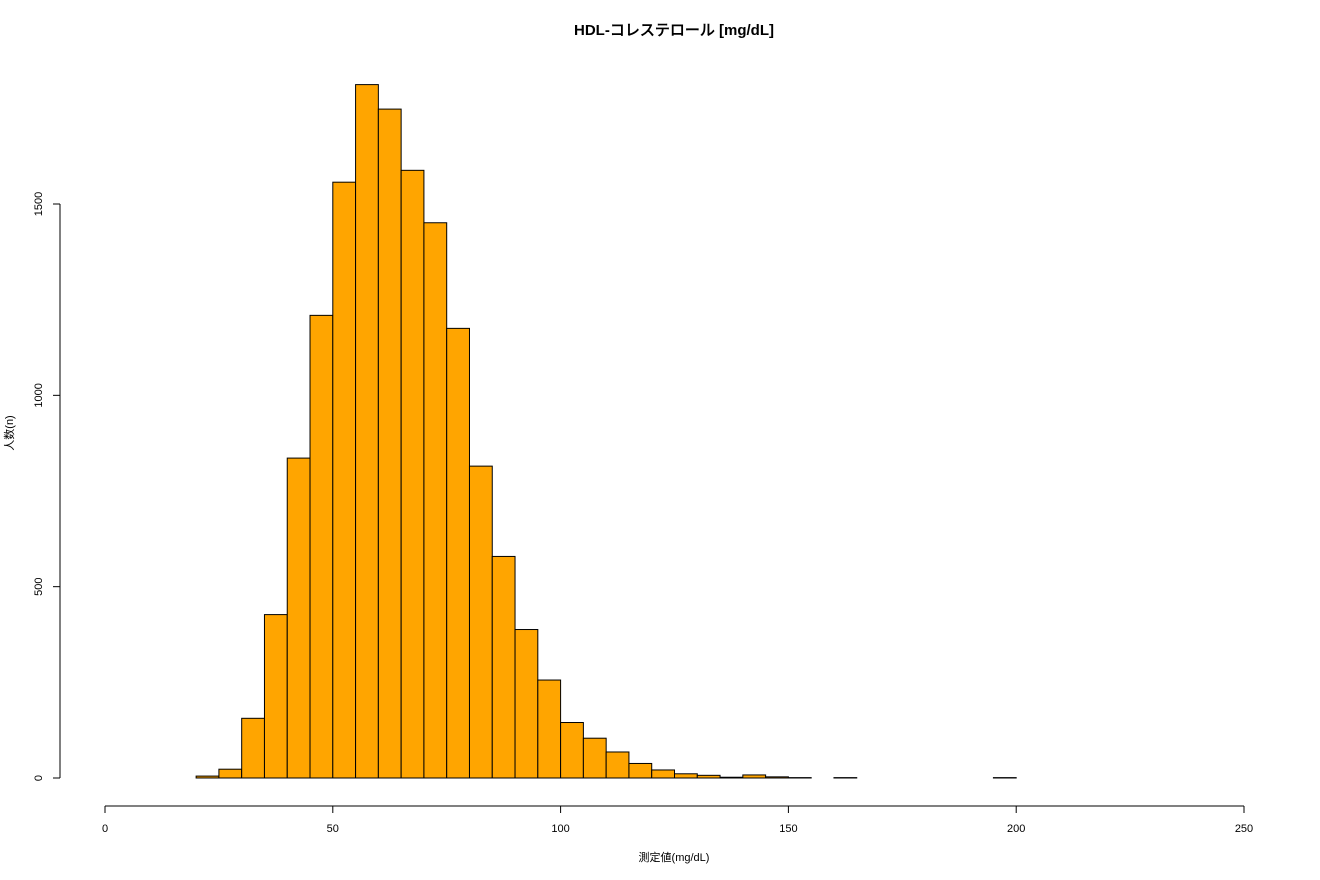 This screenshot has width=1320, height=880. I want to click on x-tick-label: 250, so click(1244, 829).